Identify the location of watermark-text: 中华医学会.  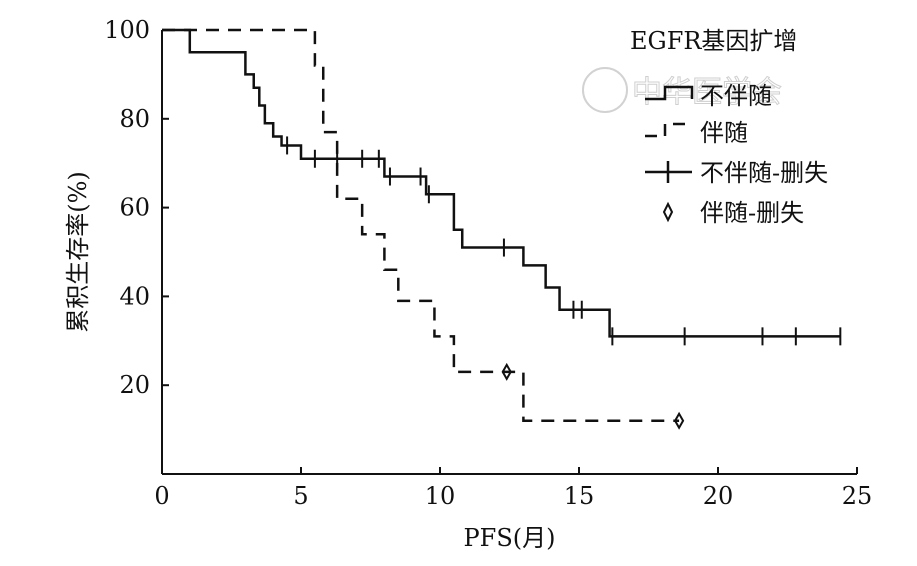
(707, 92).